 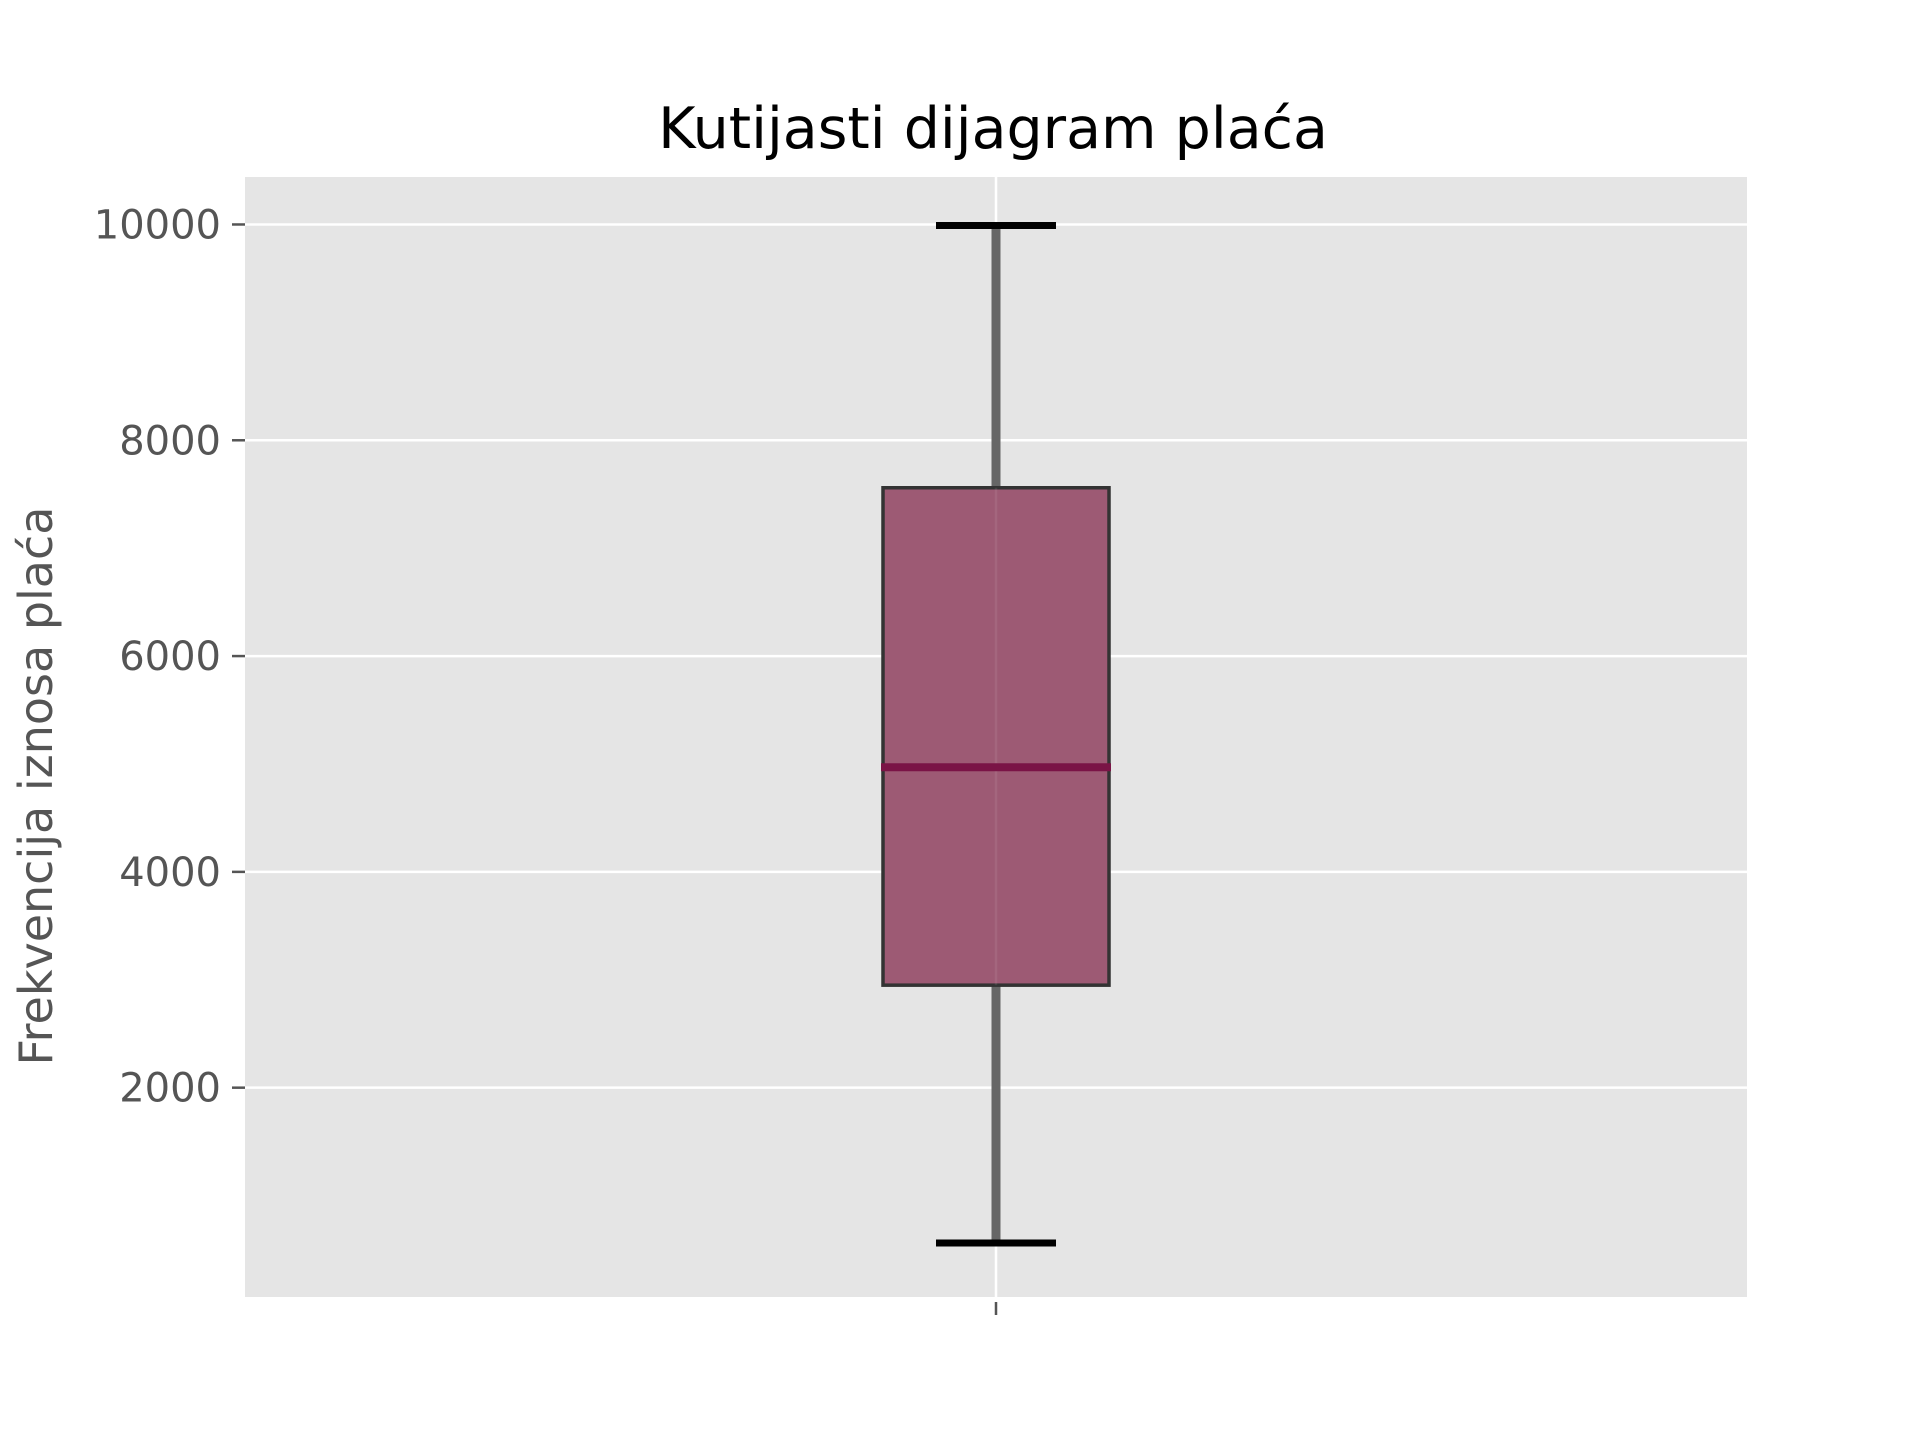 What do you see at coordinates (157, 225) in the screenshot?
I see `y-tick-label: 10000` at bounding box center [157, 225].